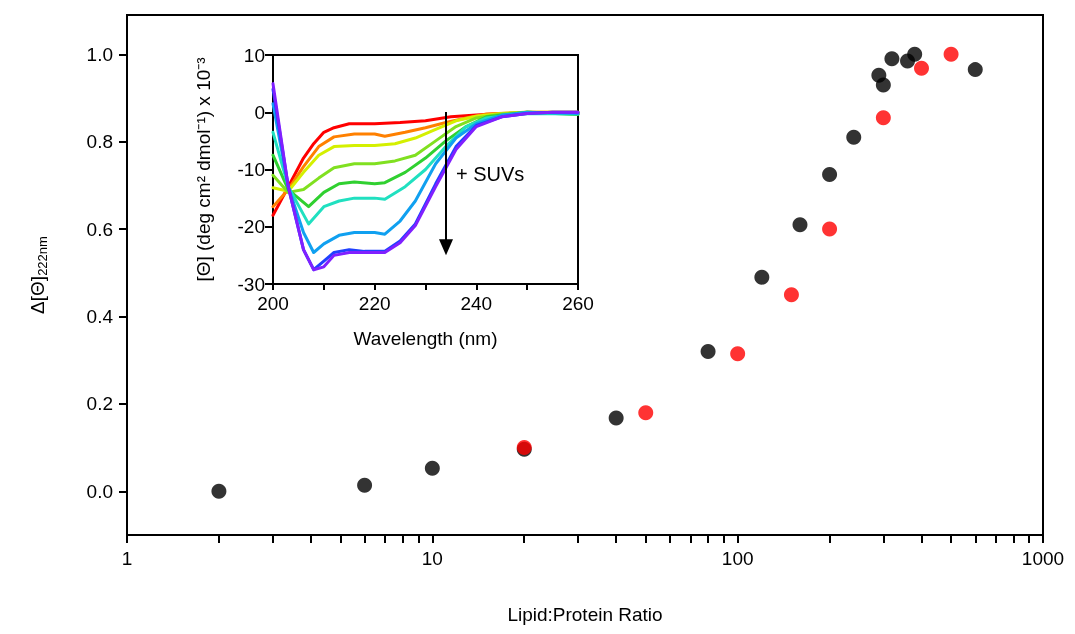  What do you see at coordinates (100, 317) in the screenshot?
I see `y-tick-label: 0.4` at bounding box center [100, 317].